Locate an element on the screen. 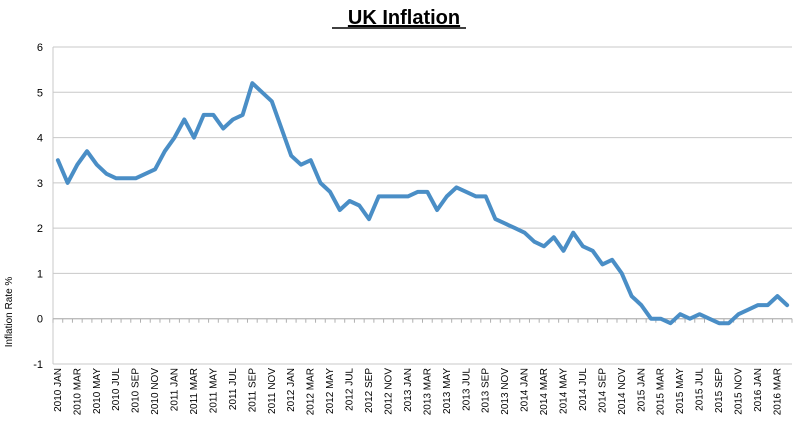  y-tick-label: 2 is located at coordinates (40, 229).